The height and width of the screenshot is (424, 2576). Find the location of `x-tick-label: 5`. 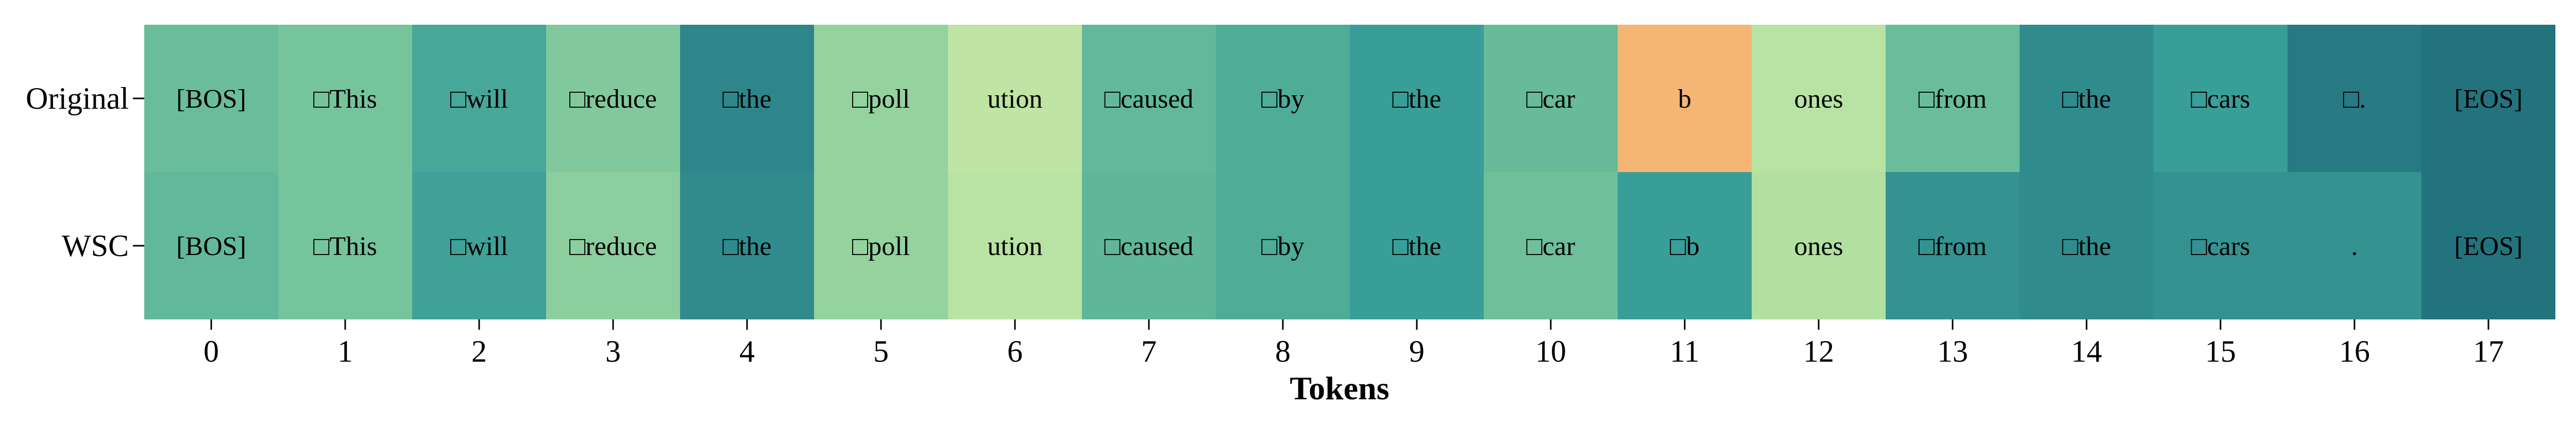

x-tick-label: 5 is located at coordinates (881, 351).